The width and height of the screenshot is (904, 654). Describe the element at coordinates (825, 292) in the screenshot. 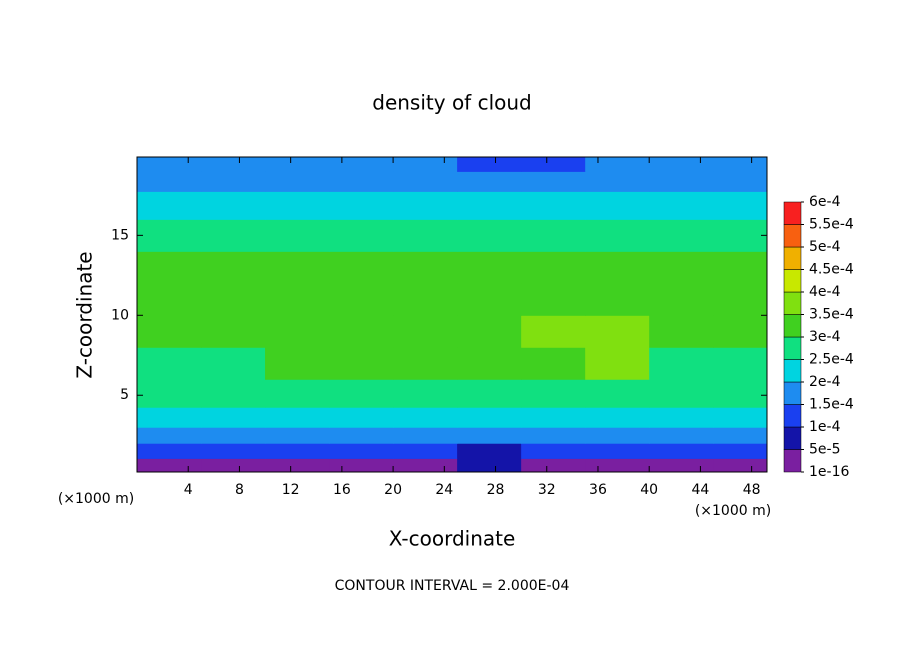

I see `colorbar-label: 4e-4` at that location.